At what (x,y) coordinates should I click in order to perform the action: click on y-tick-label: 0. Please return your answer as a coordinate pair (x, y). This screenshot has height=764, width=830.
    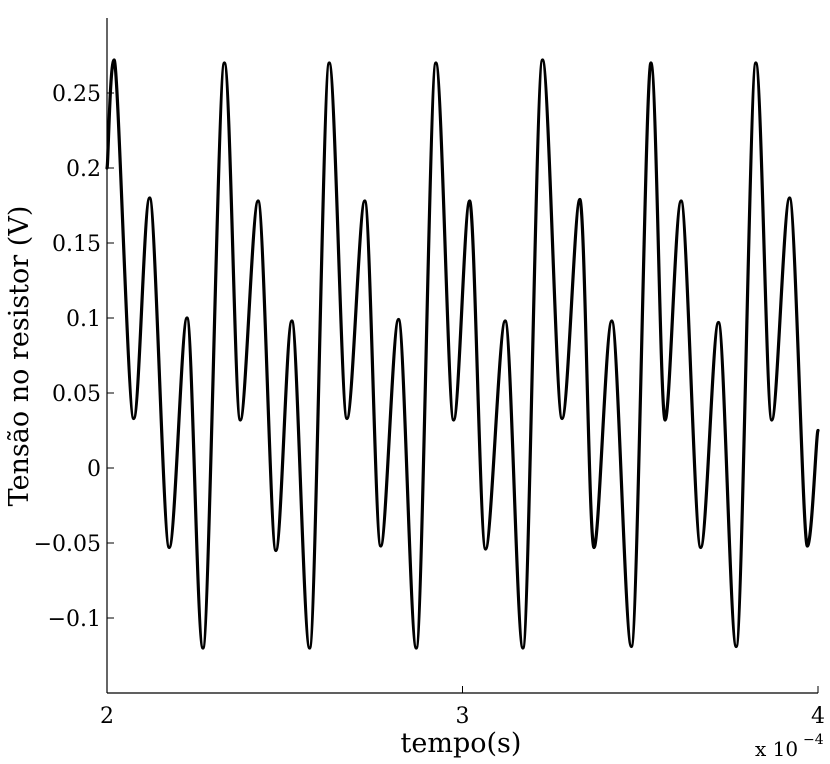
    Looking at the image, I should click on (94, 469).